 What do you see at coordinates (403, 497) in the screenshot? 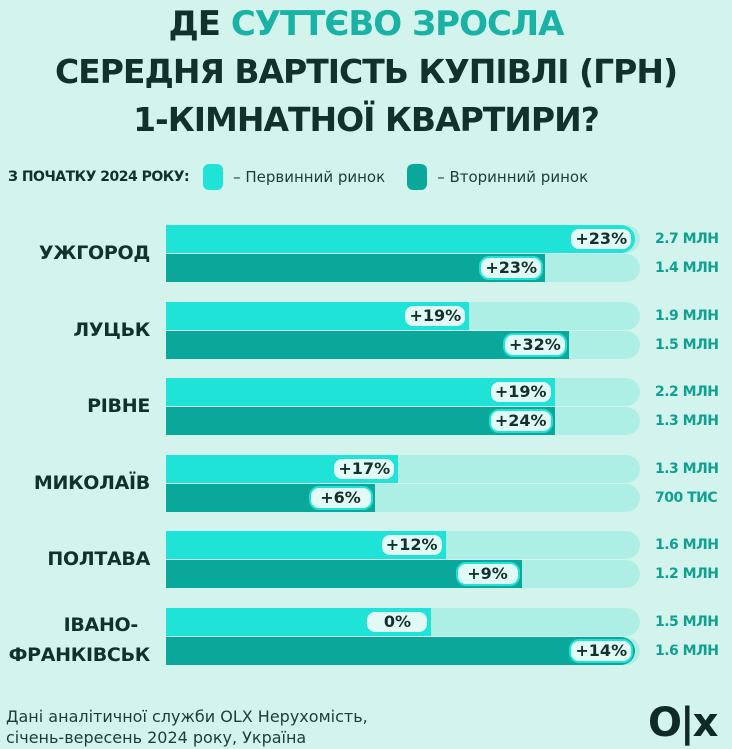
I see `bar-track: +6%` at bounding box center [403, 497].